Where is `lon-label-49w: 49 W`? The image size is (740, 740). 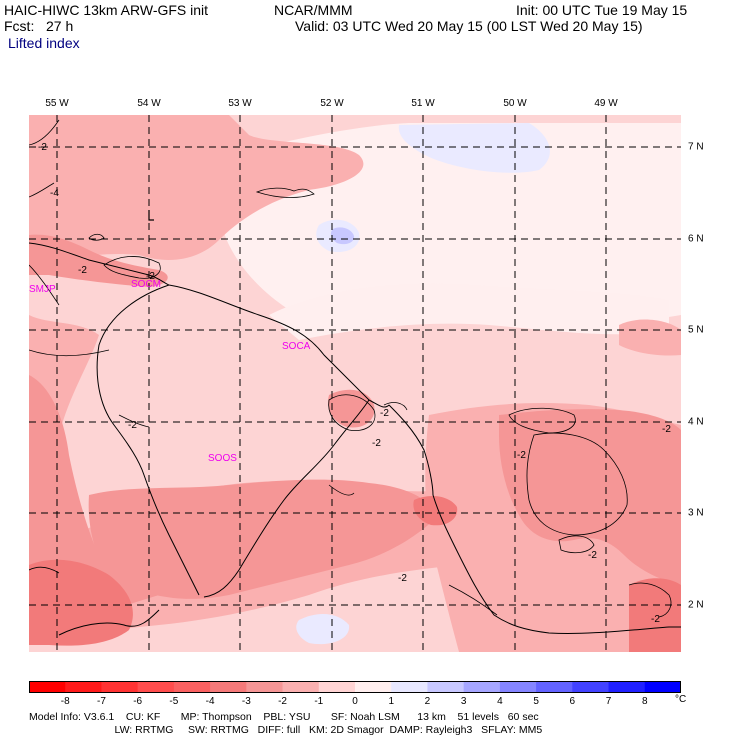
lon-label-49w: 49 W is located at coordinates (606, 103).